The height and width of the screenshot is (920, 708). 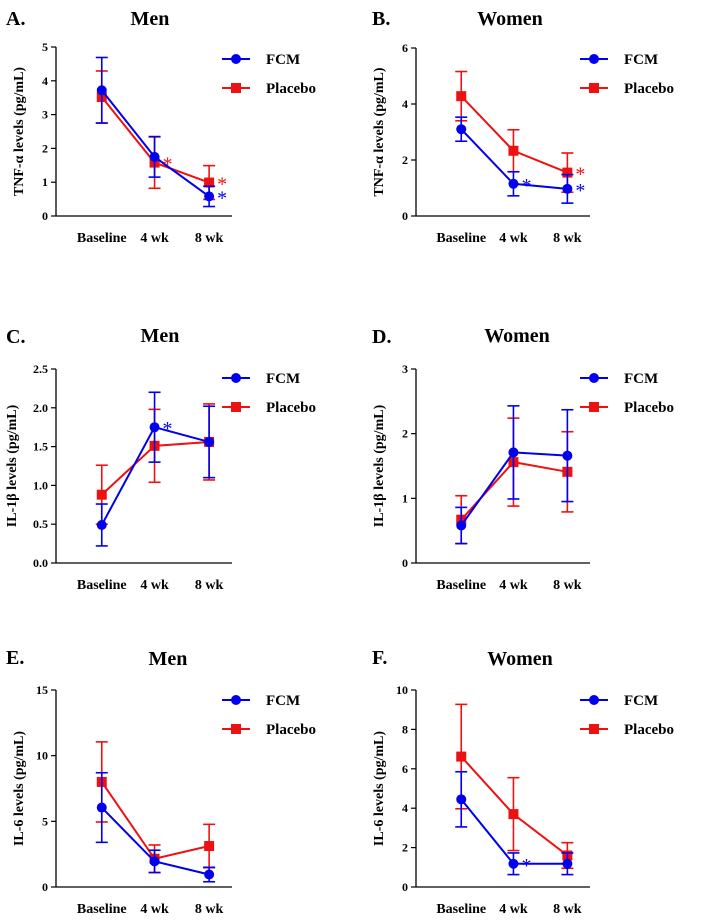 I want to click on panel-label: E., so click(x=15, y=658).